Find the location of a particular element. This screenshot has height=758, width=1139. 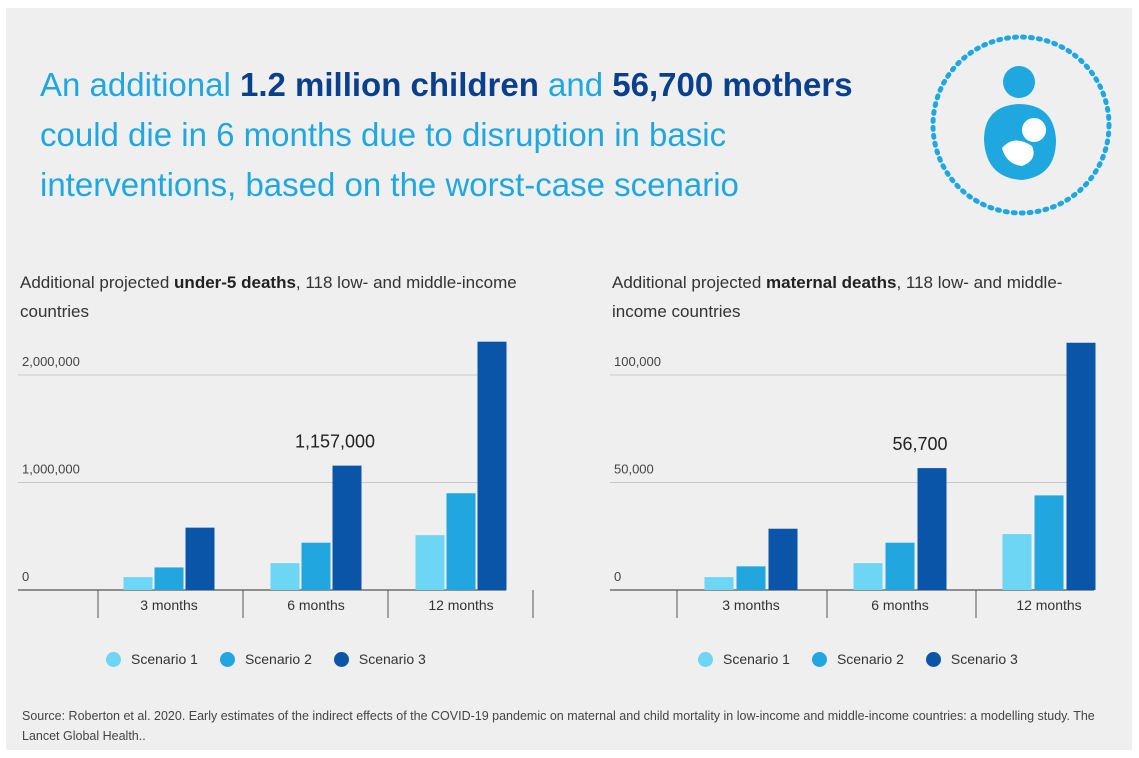

y-tick-label: 2,000,000 is located at coordinates (51, 361).